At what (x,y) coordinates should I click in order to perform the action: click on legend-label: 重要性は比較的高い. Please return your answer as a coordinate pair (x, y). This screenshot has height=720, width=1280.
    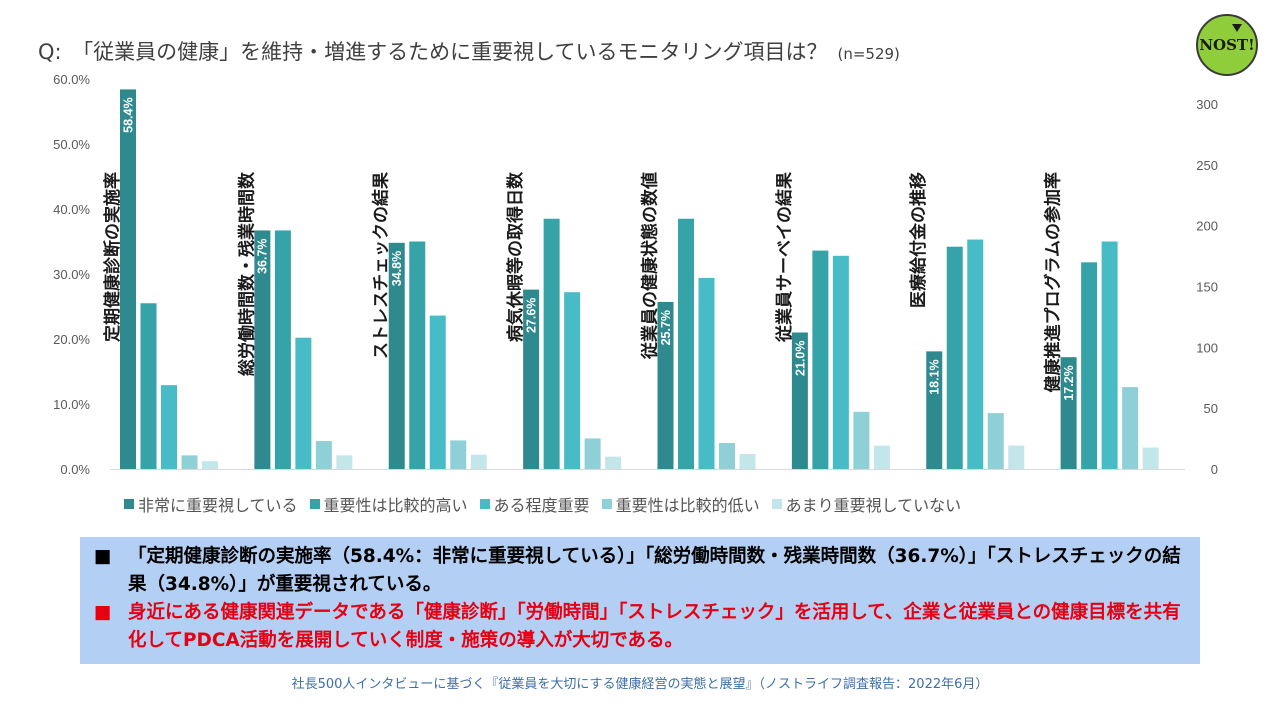
    Looking at the image, I should click on (395, 505).